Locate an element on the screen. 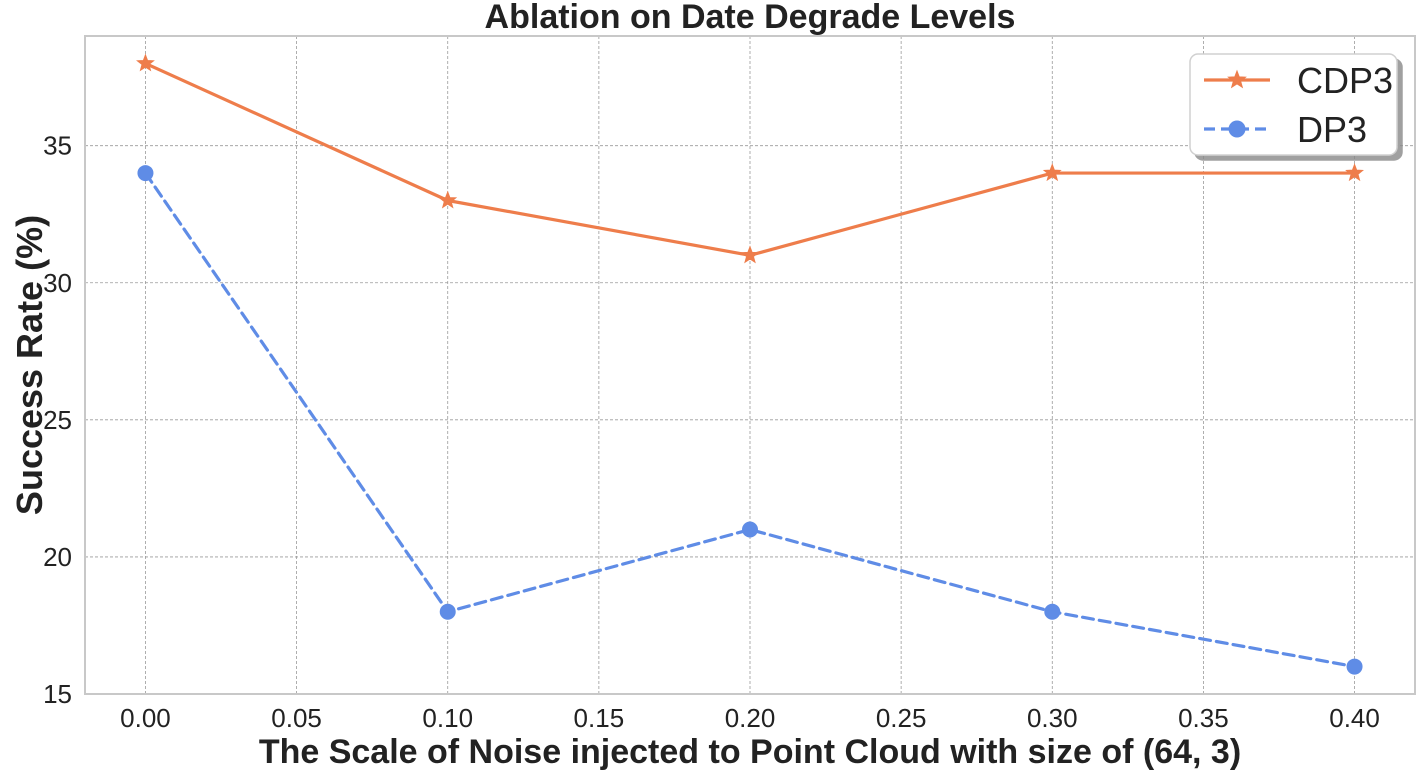  x-tick-label: 0.05 is located at coordinates (296, 718).